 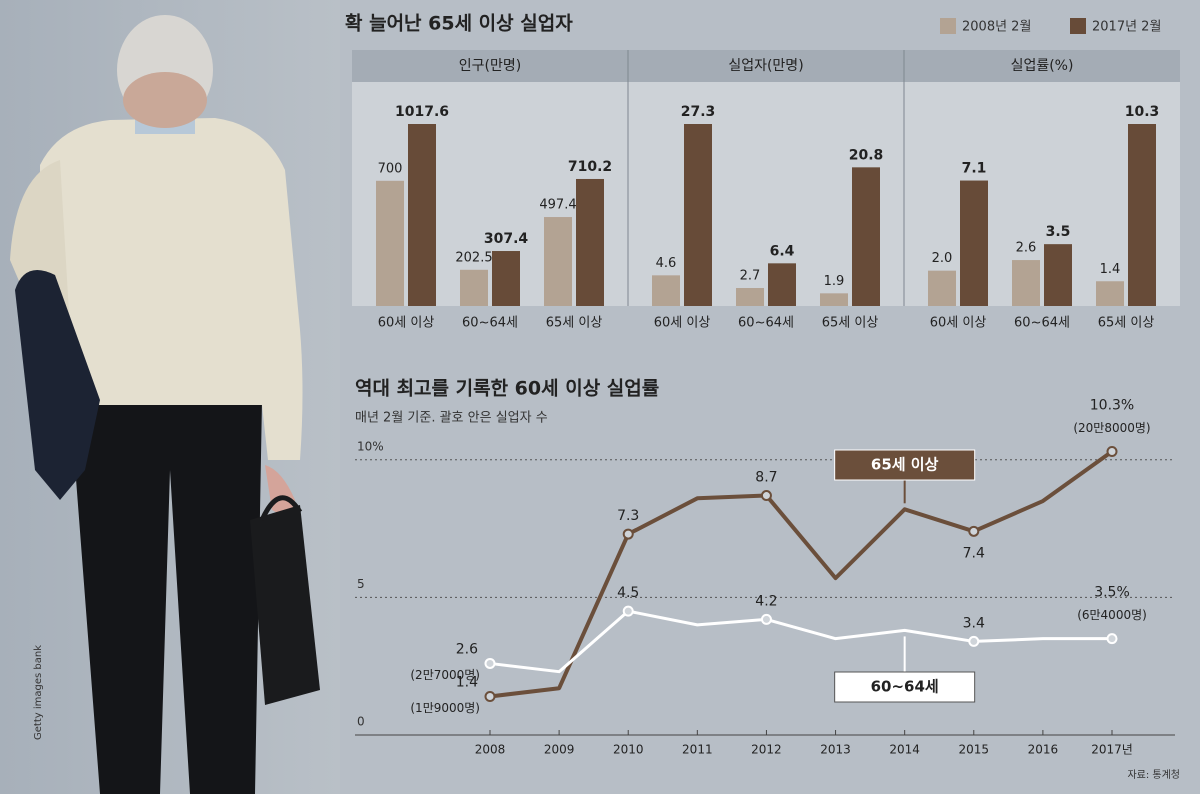 I want to click on x-tick-label: 2014, so click(x=904, y=750).